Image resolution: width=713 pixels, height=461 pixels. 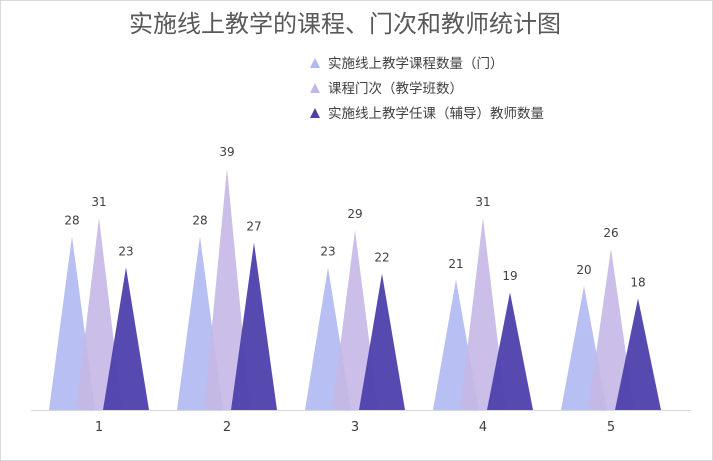 I want to click on category-label: 5, so click(x=611, y=427).